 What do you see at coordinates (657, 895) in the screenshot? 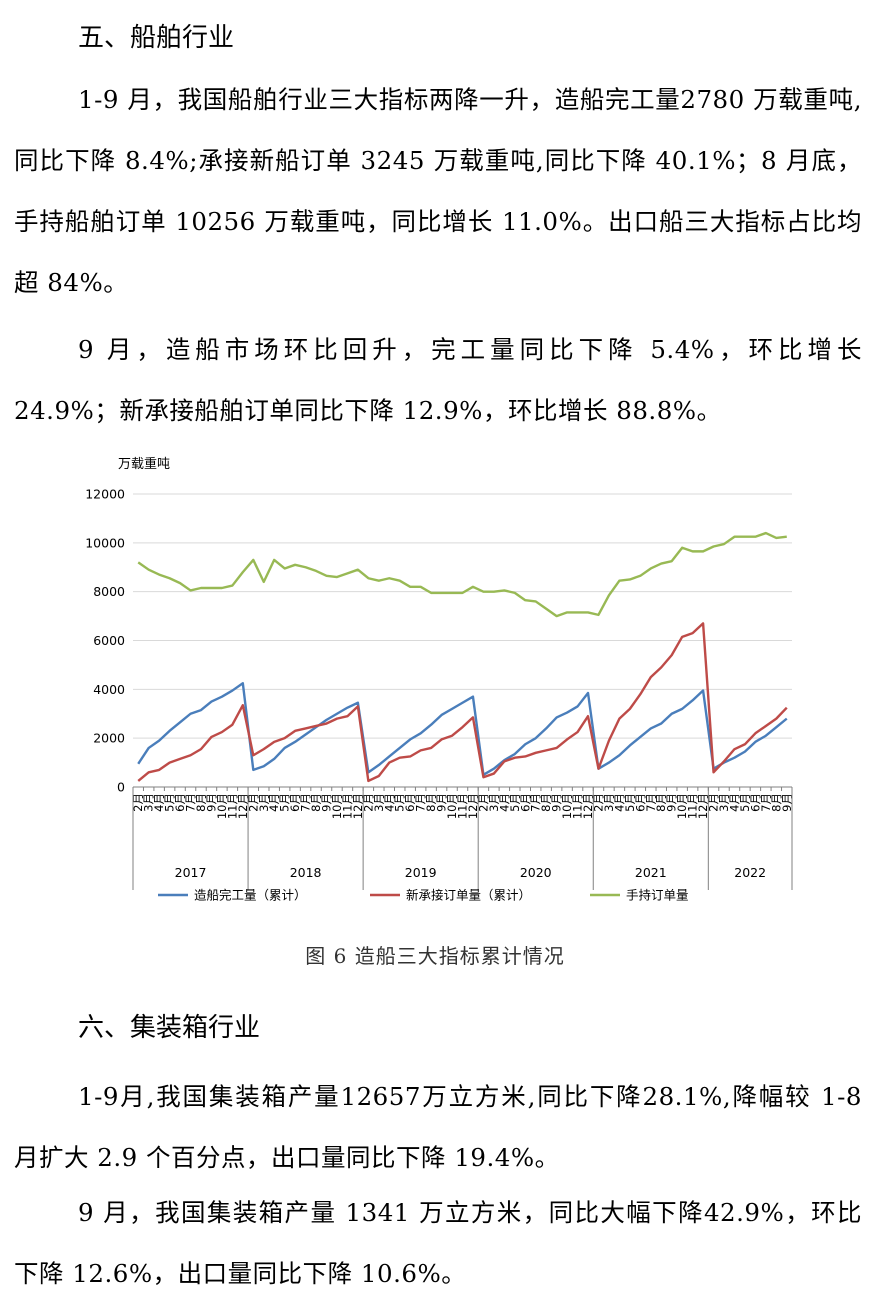
I see `legend-label: 手持订单量` at bounding box center [657, 895].